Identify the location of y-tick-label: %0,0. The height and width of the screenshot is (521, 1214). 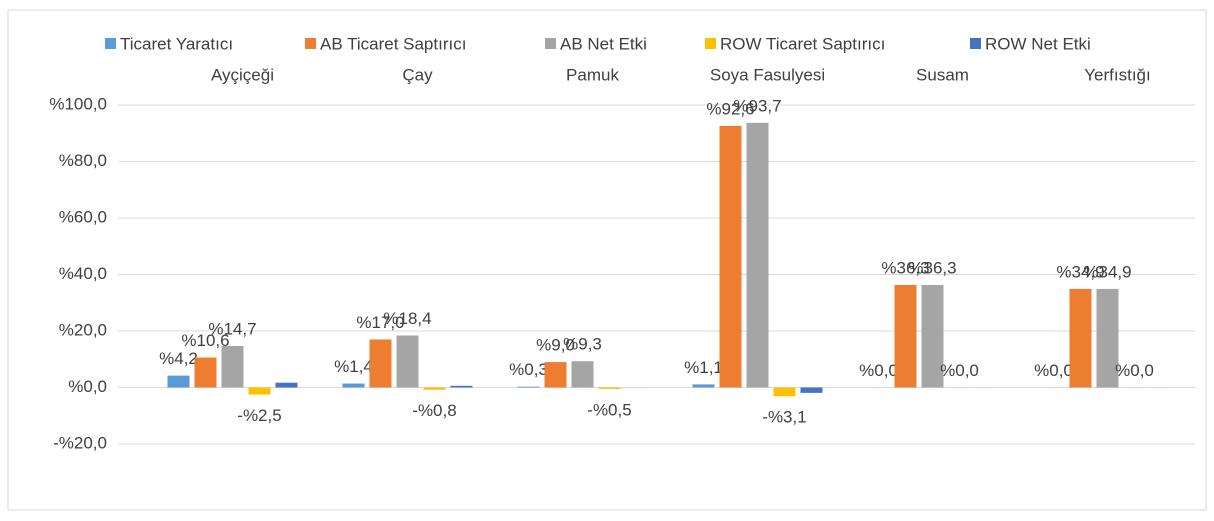
(87, 386).